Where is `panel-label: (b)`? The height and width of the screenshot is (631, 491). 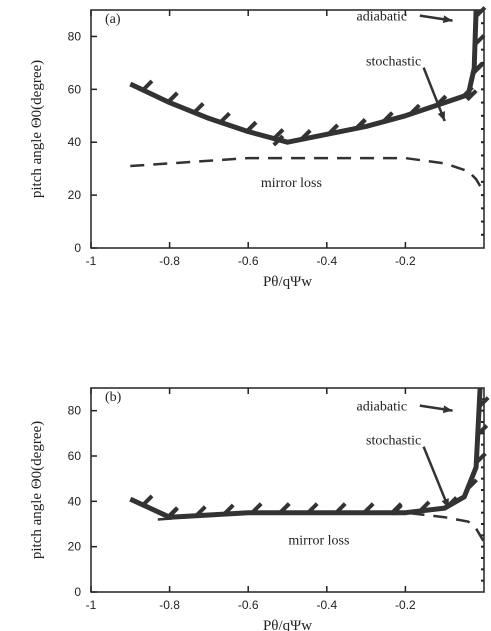 panel-label: (b) is located at coordinates (113, 397).